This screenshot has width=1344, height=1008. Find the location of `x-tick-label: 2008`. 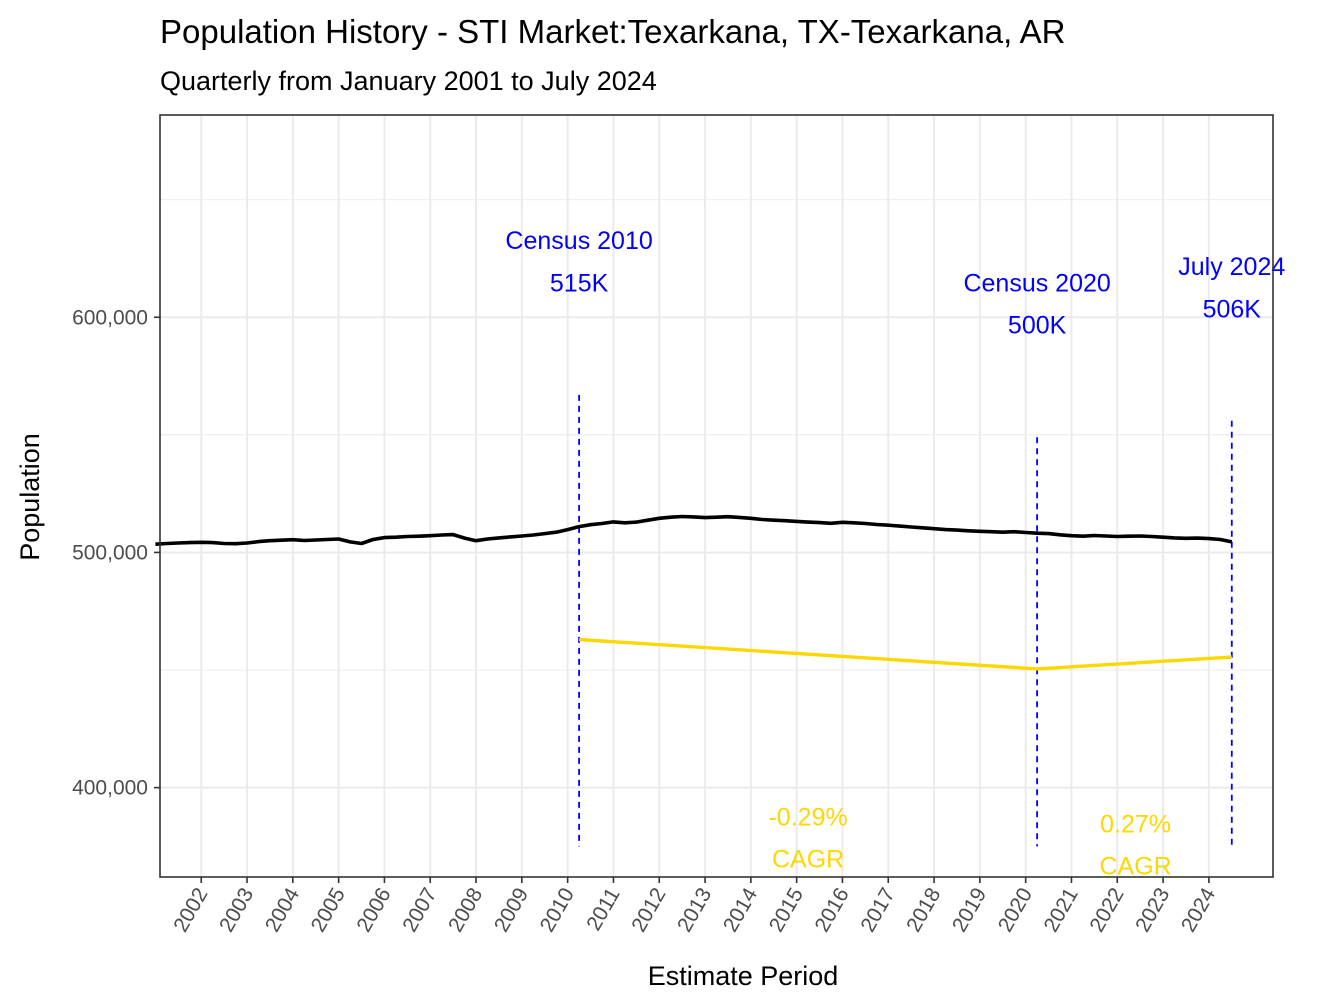

x-tick-label: 2008 is located at coordinates (465, 910).